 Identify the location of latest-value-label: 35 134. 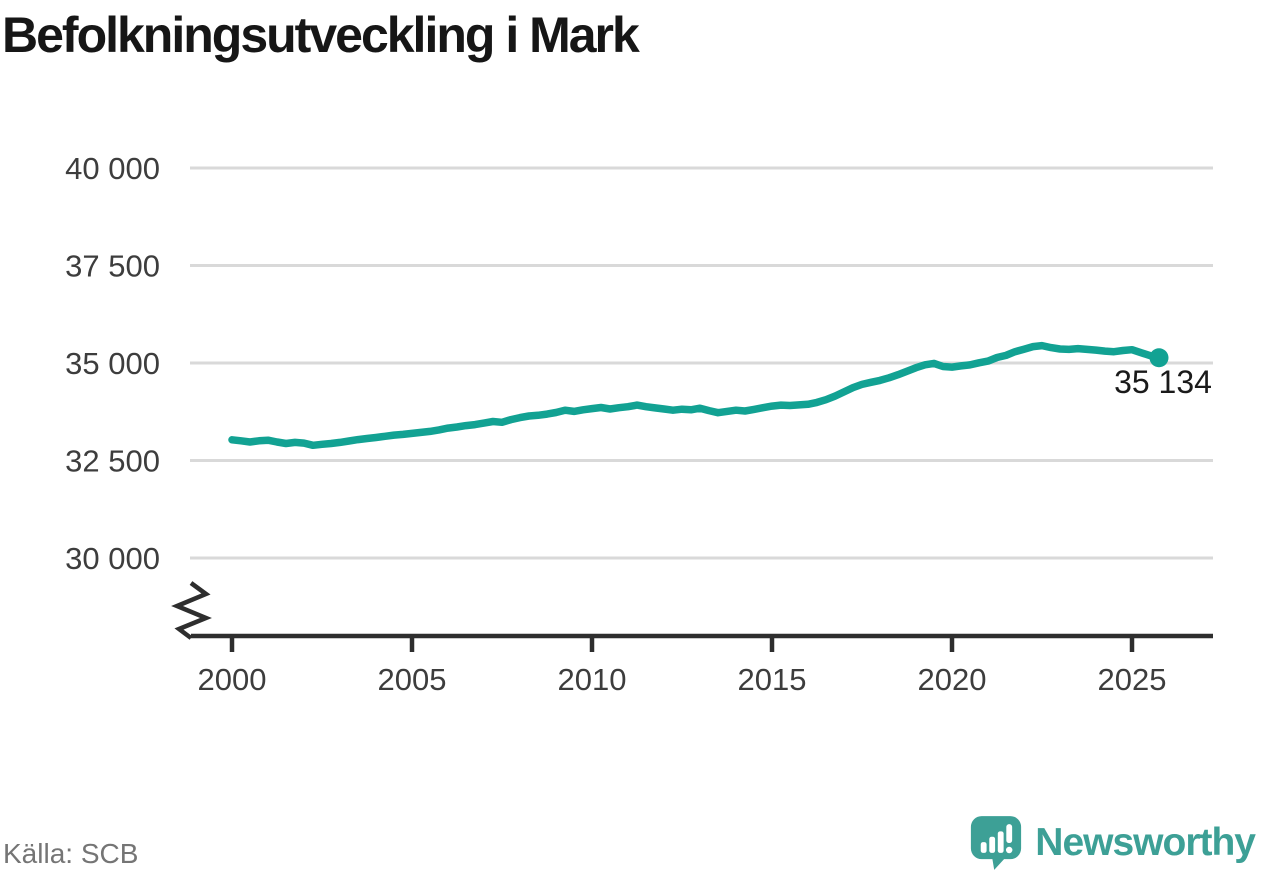
(1163, 382).